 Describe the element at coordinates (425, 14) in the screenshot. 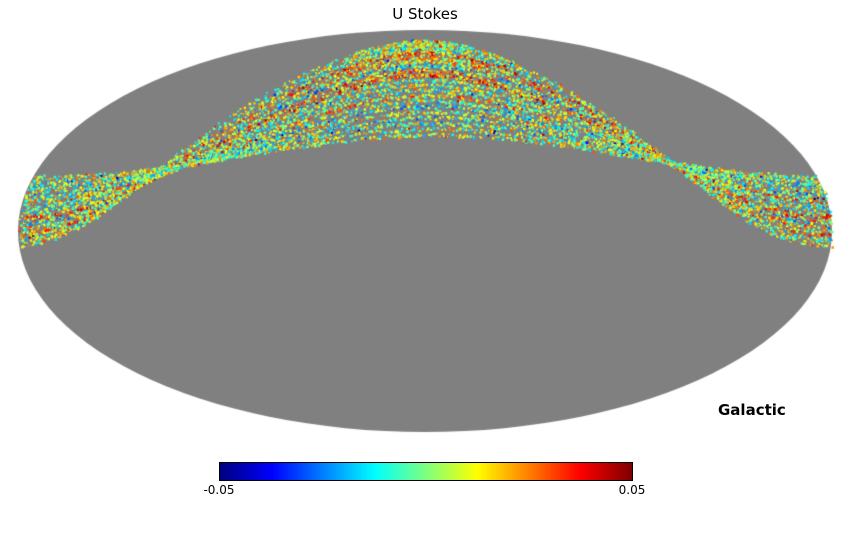

I see `chart-title: U Stokes` at that location.